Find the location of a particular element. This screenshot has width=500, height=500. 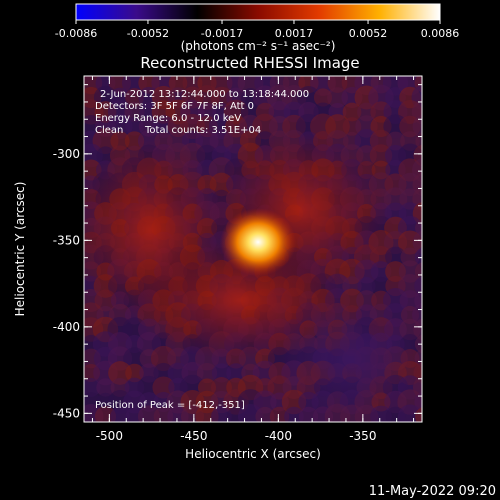

colorbar-tick-label: 0.0086 is located at coordinates (440, 33).